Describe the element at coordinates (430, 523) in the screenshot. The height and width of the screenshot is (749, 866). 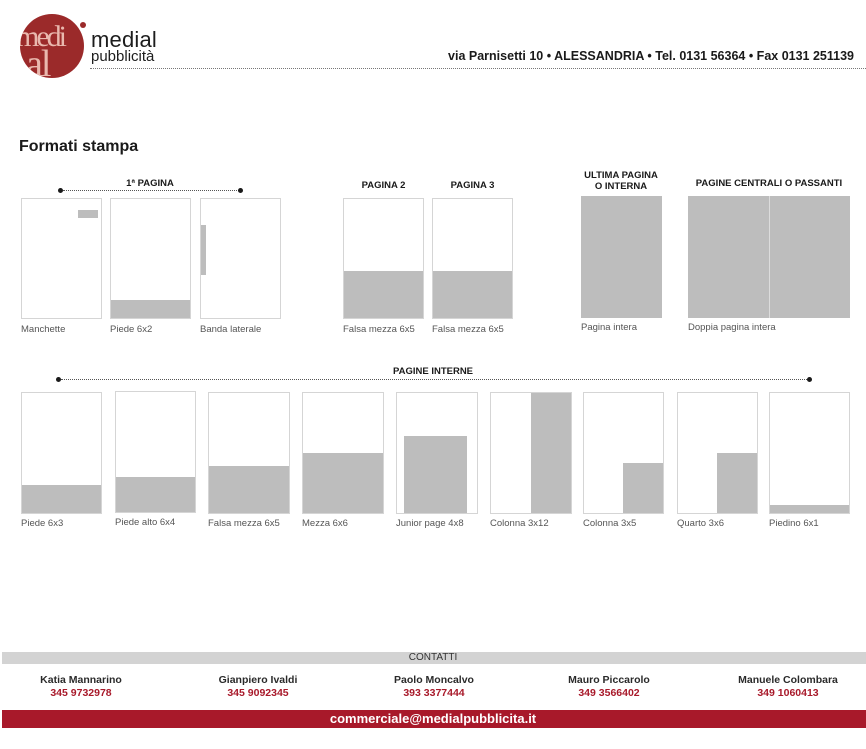
I see `format-caption: Junior page 4x8` at that location.